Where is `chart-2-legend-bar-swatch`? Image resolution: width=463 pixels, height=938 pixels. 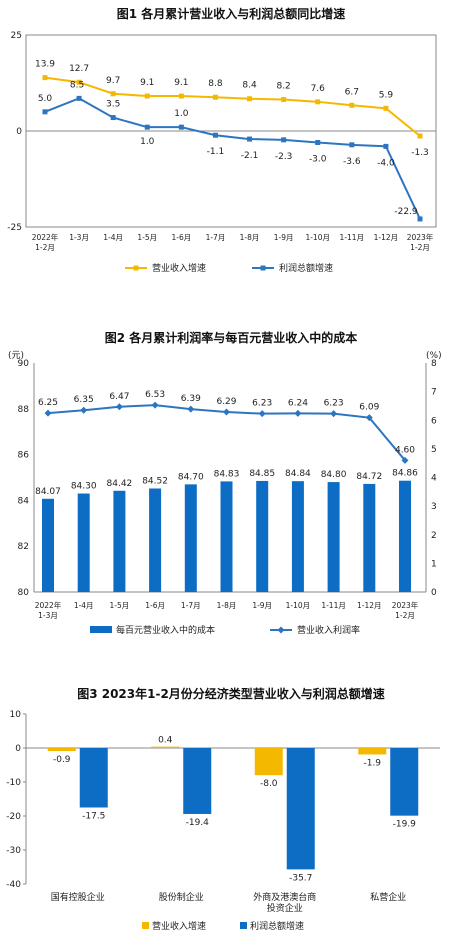
chart-2-legend-bar-swatch is located at coordinates (101, 629).